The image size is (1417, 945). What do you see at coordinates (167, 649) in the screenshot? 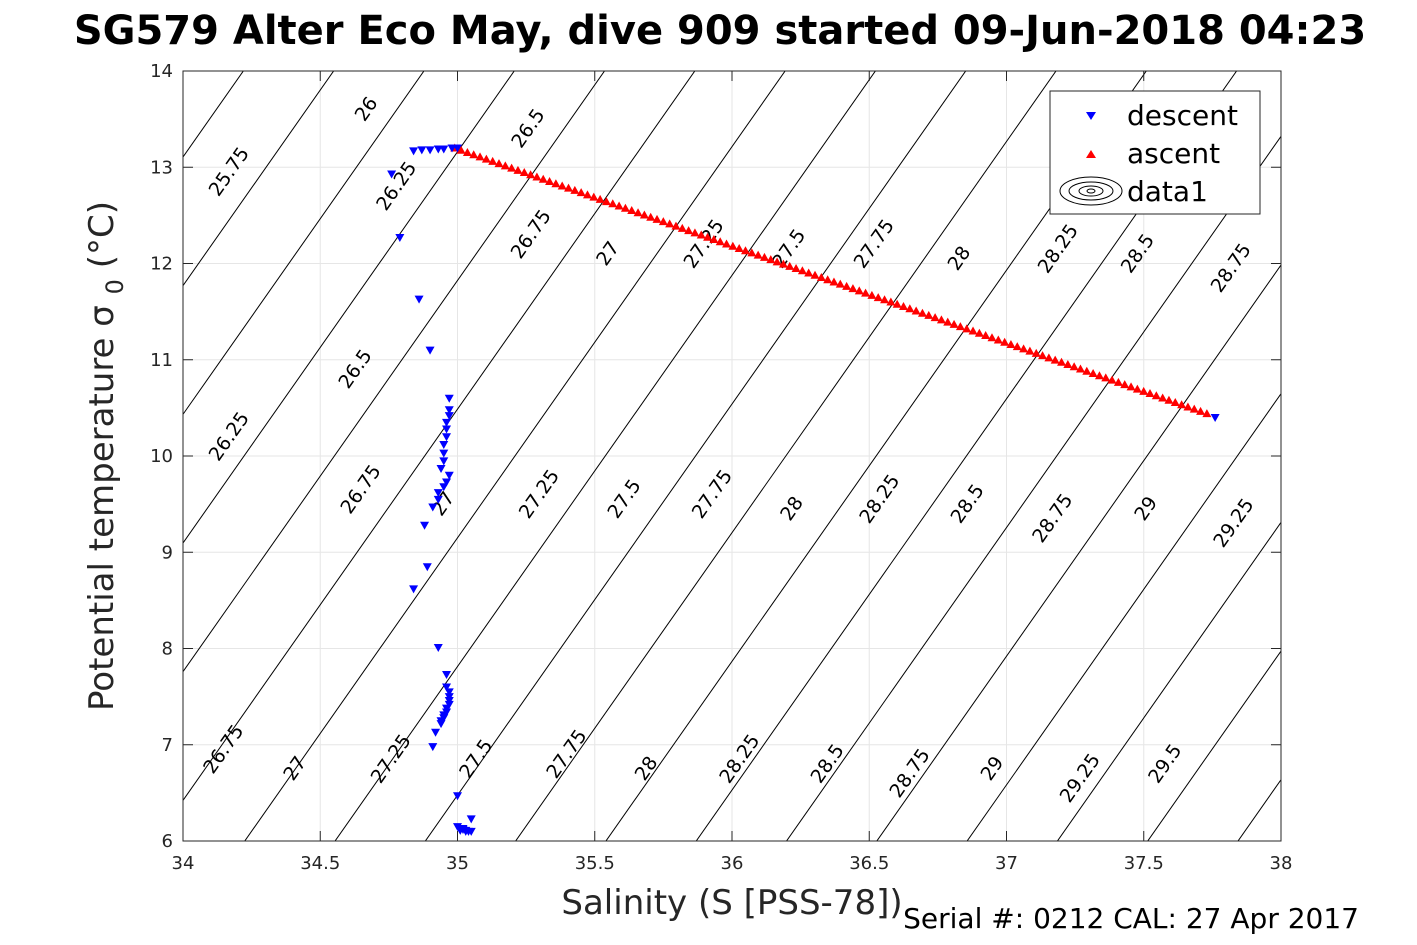
I see `y-tick-label: 8` at bounding box center [167, 649].